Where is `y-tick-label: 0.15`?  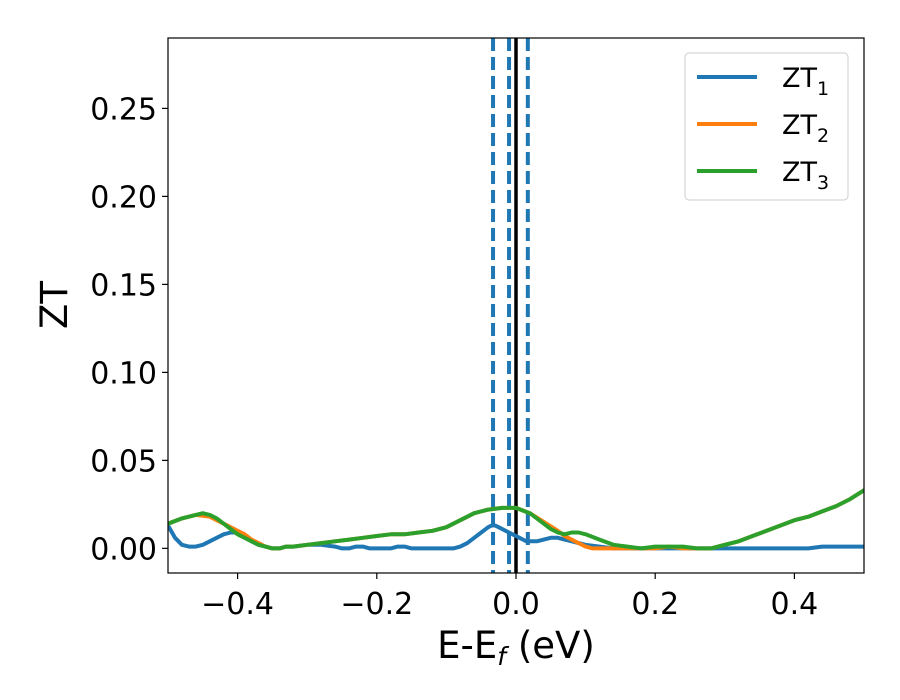 y-tick-label: 0.15 is located at coordinates (123, 285).